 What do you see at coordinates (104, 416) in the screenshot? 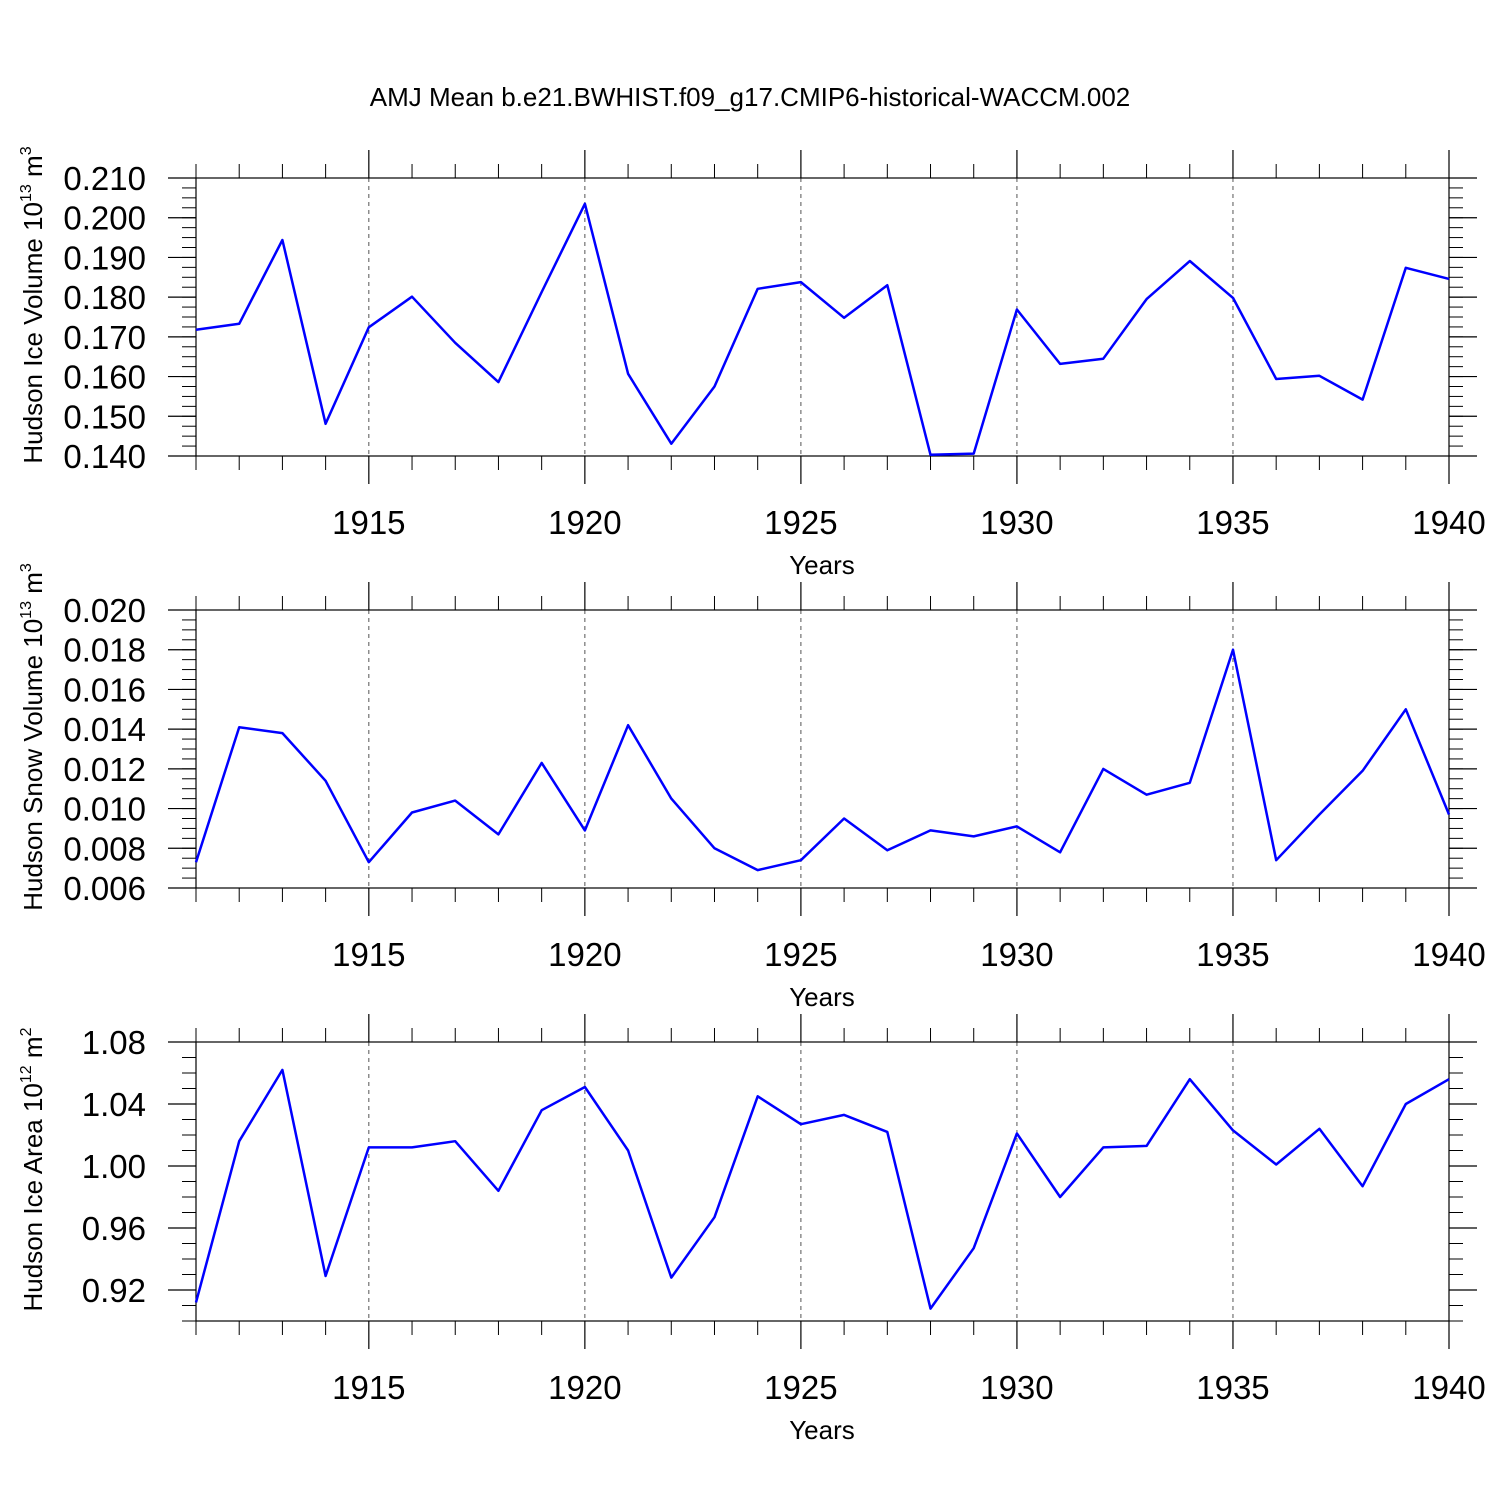
I see `y-tick-label: 0.150` at bounding box center [104, 416].